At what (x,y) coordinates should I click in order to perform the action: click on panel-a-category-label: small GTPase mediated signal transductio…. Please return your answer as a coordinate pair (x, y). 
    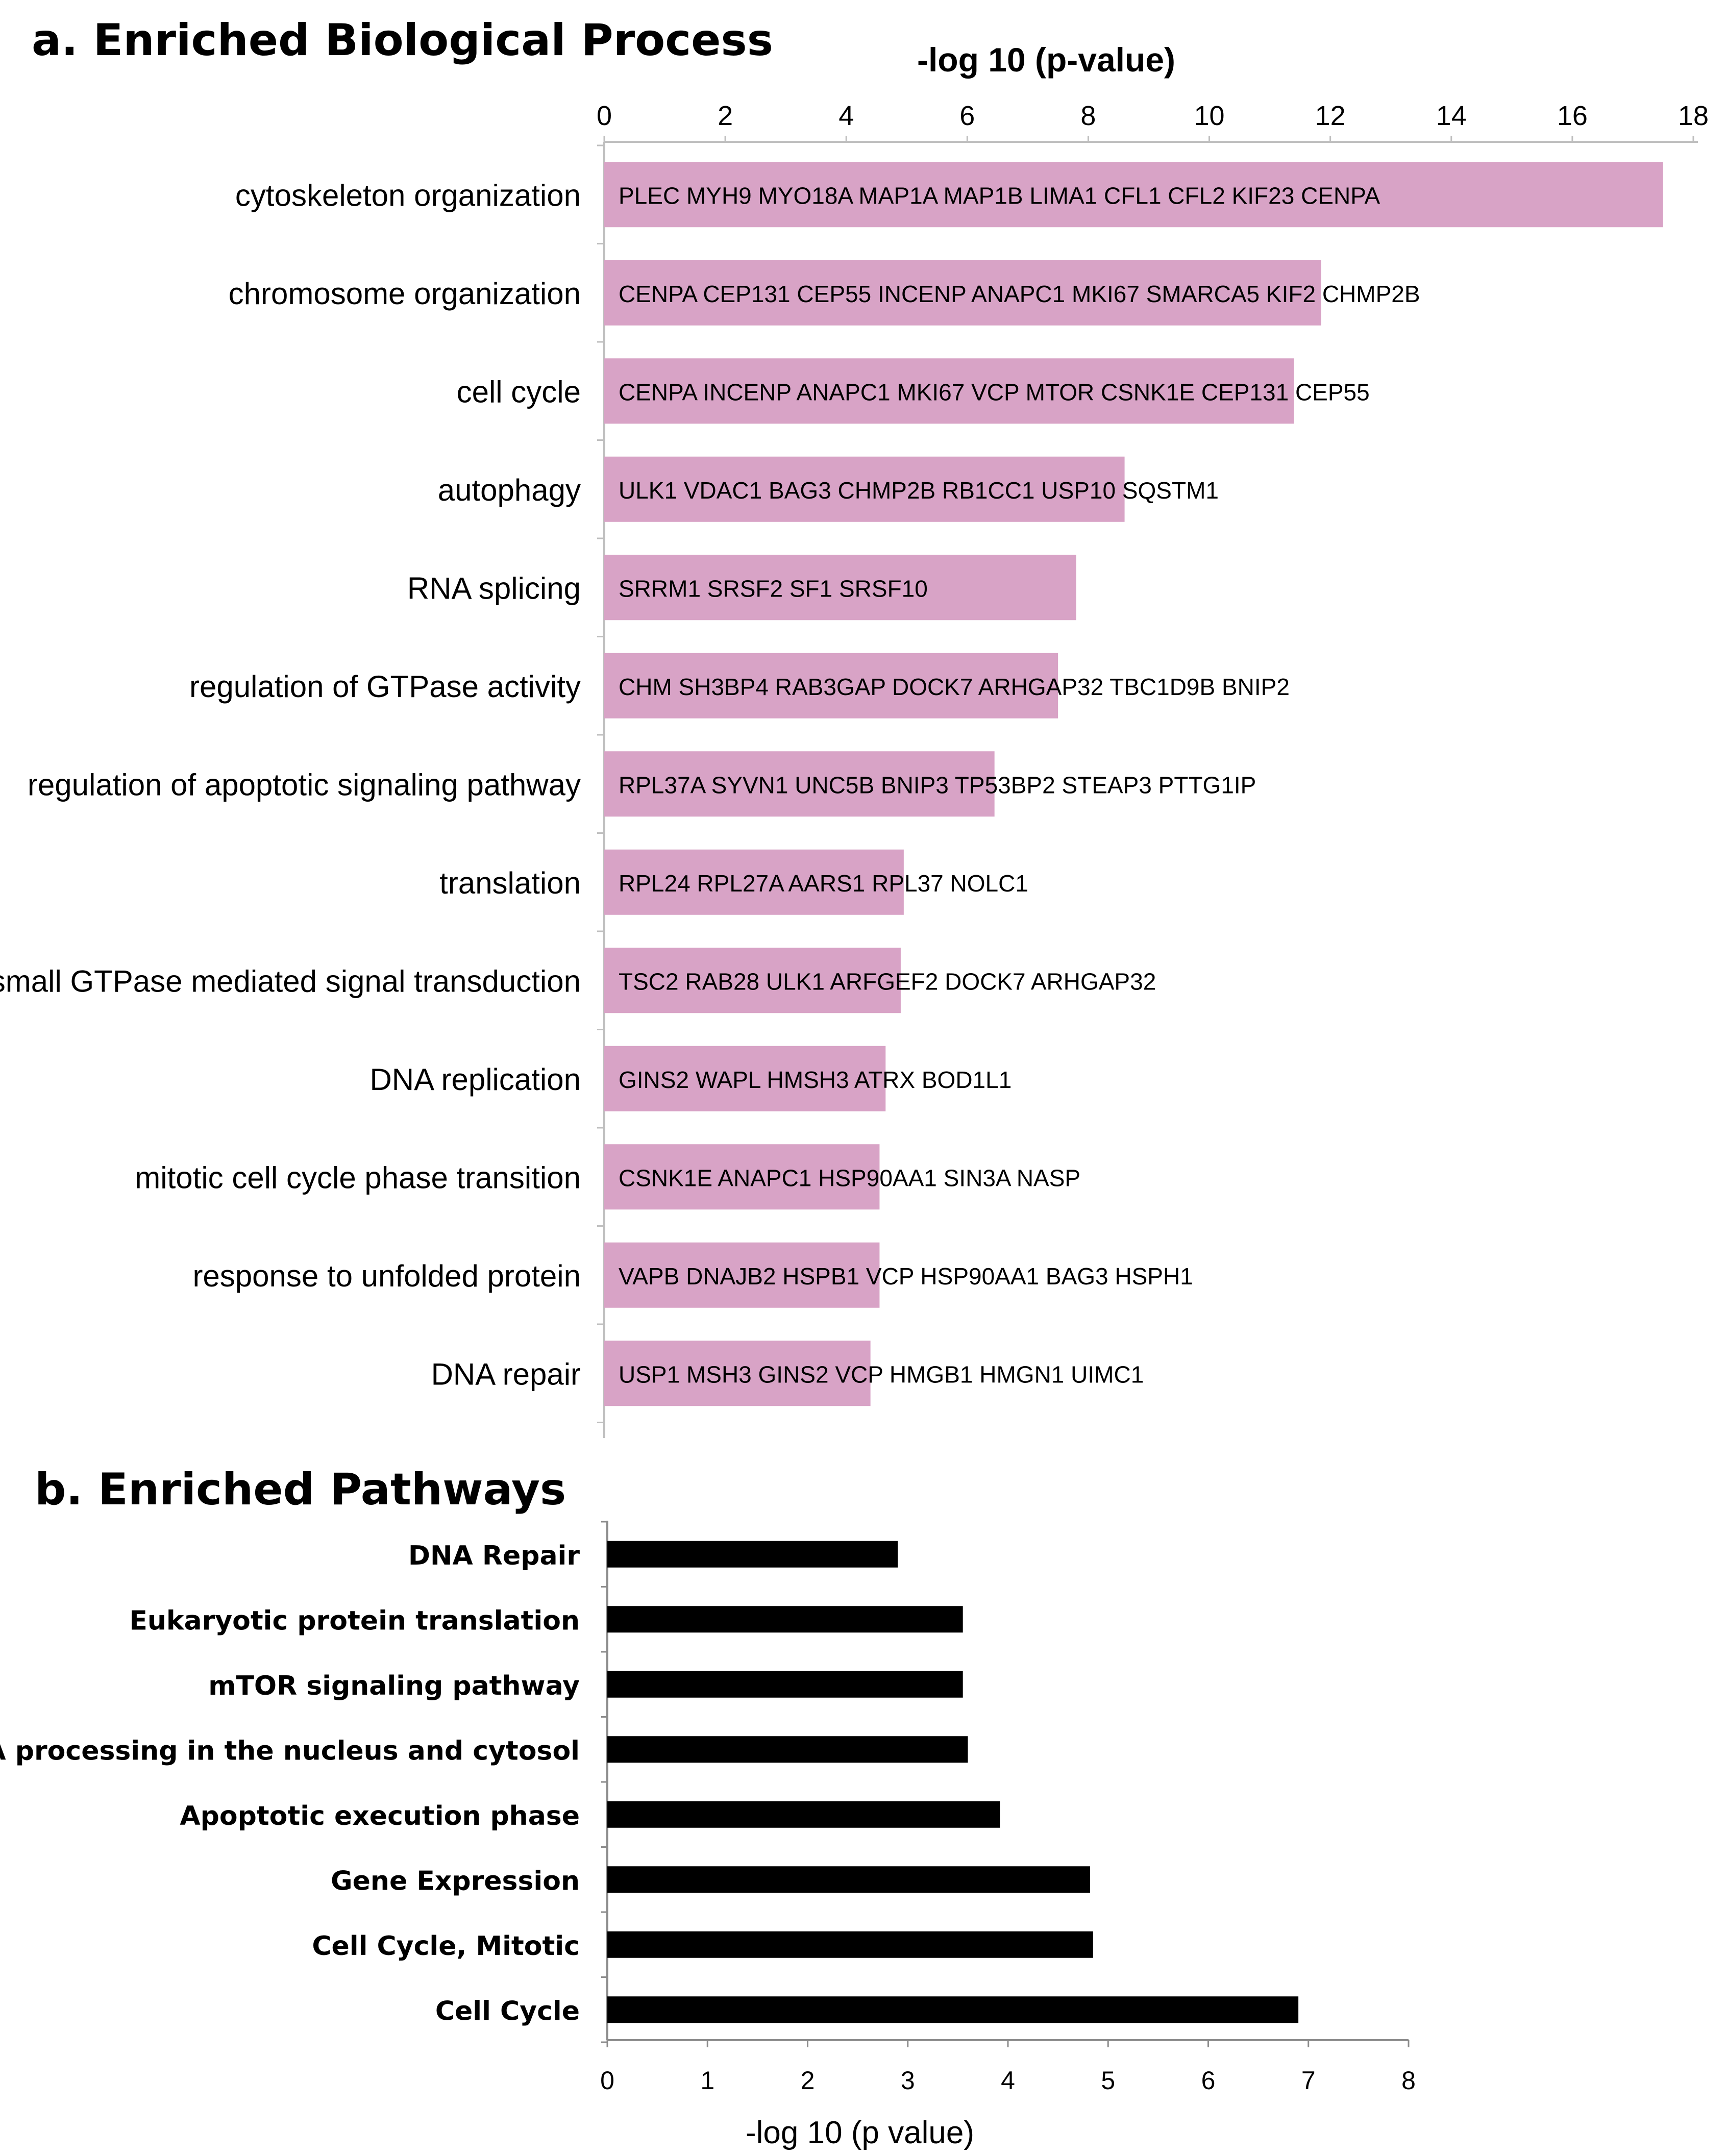
    Looking at the image, I should click on (291, 981).